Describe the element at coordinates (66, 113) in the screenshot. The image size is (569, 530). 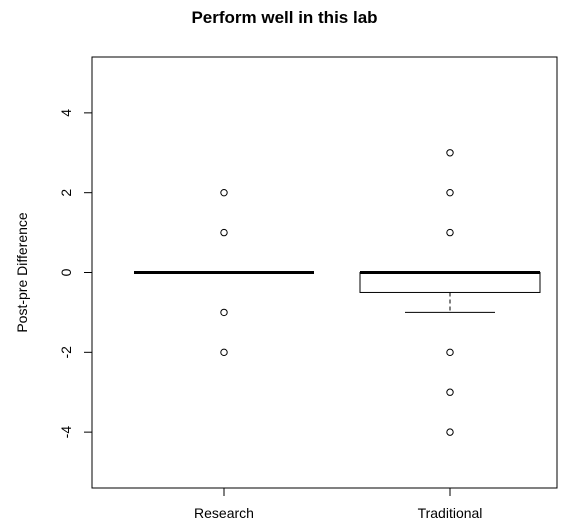
I see `y-tick-label: 4` at that location.